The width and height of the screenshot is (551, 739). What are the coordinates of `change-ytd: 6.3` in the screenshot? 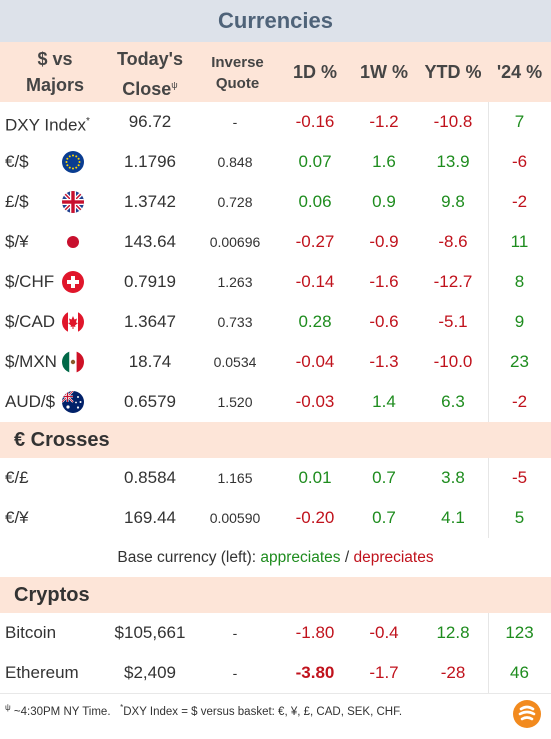 It's located at (453, 401).